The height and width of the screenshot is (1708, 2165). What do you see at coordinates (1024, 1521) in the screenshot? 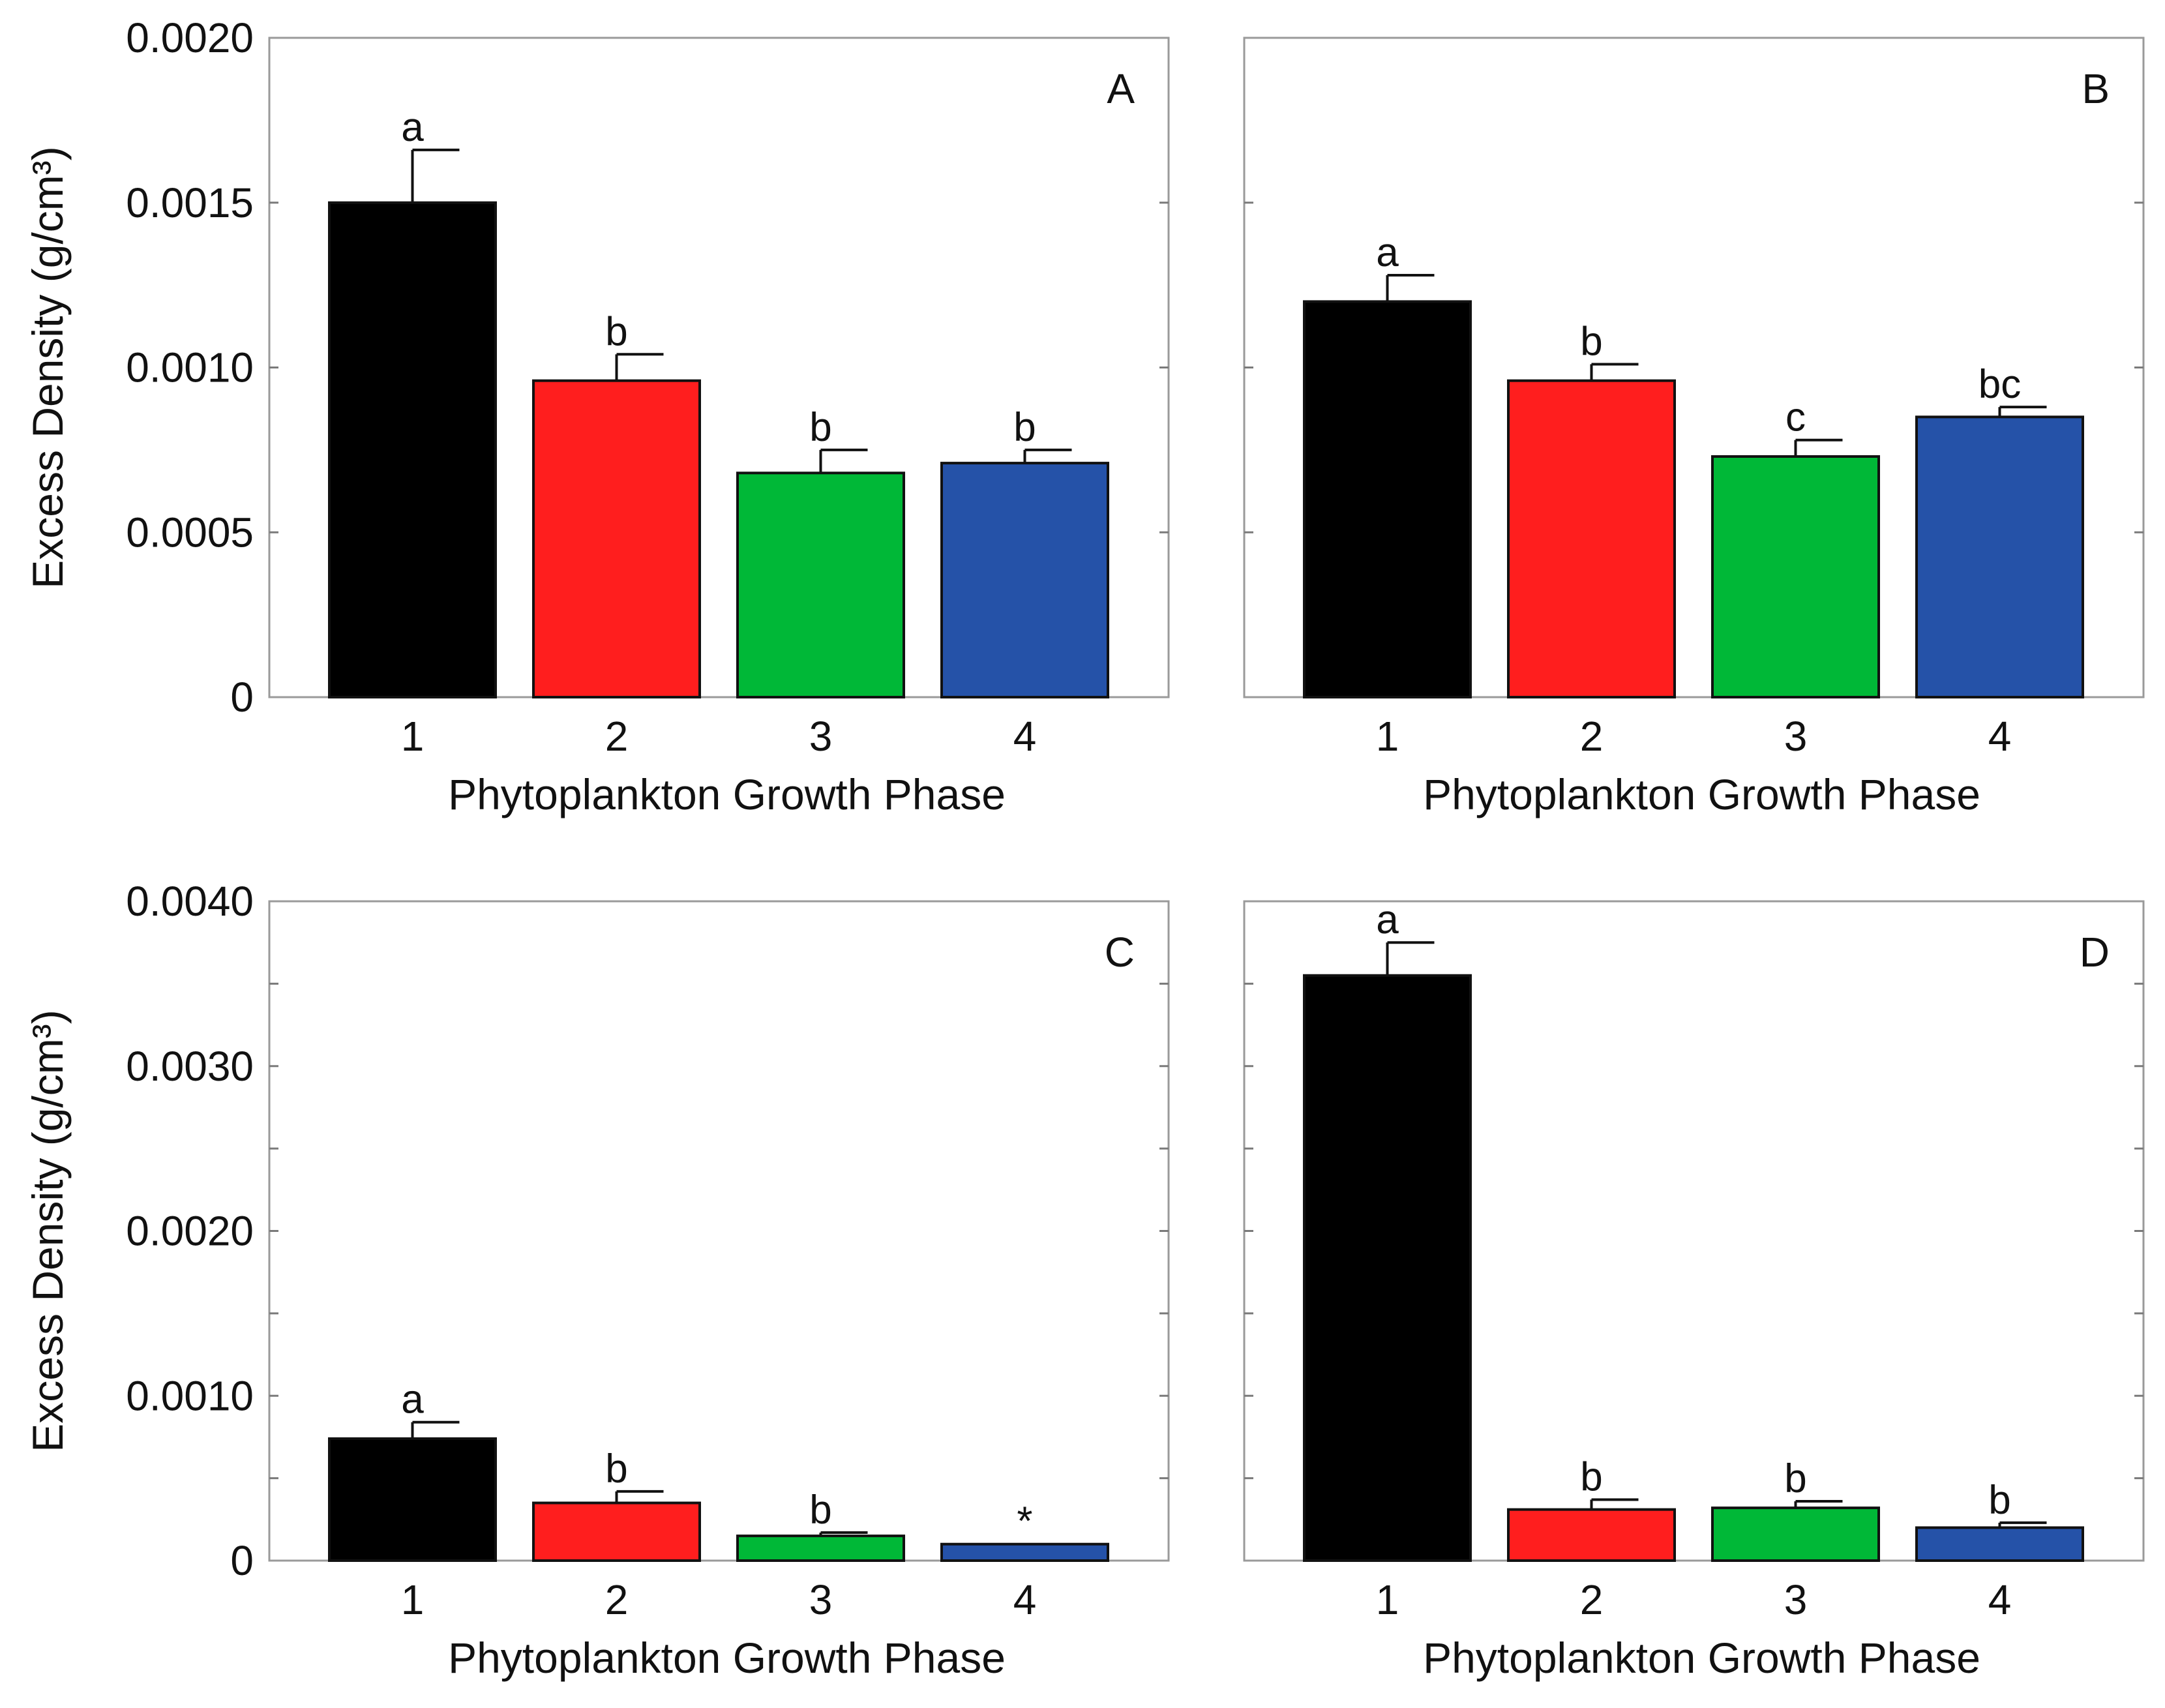
I see `significance-label: *` at bounding box center [1024, 1521].